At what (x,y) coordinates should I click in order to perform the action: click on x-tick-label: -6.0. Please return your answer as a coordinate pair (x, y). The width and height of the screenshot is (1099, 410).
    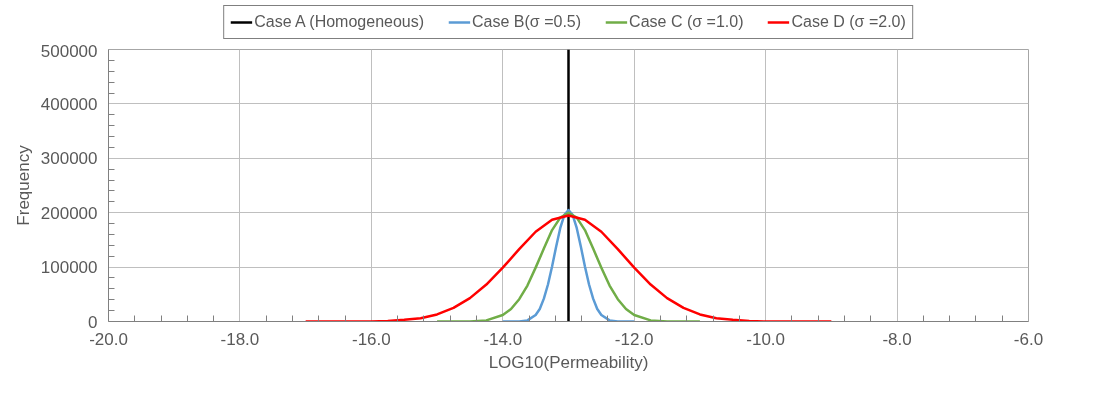
    Looking at the image, I should click on (1028, 339).